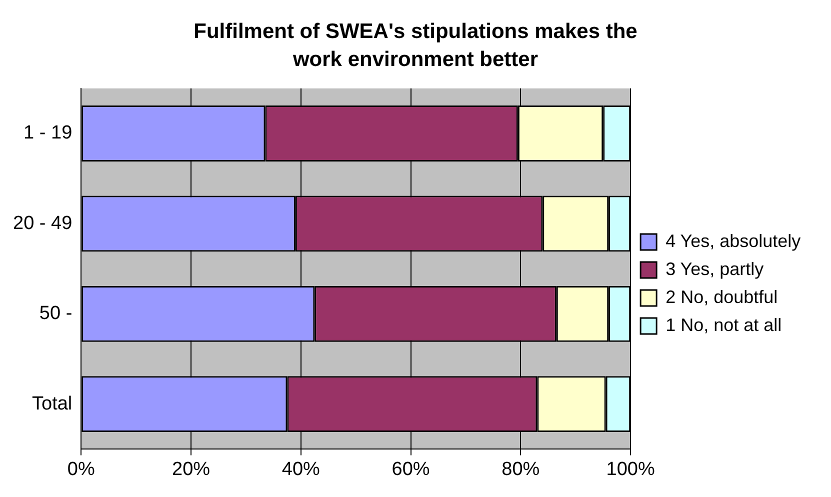 The image size is (831, 497). What do you see at coordinates (191, 469) in the screenshot?
I see `x-tick-label: 20%` at bounding box center [191, 469].